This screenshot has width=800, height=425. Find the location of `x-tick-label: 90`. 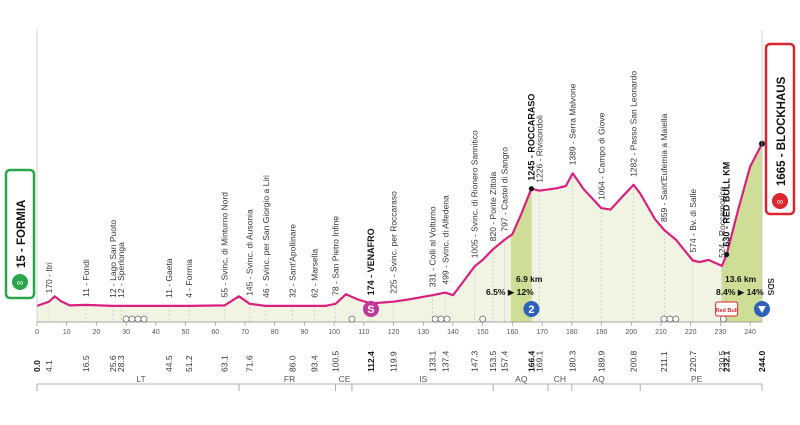

x-tick-label: 90 is located at coordinates (305, 332).